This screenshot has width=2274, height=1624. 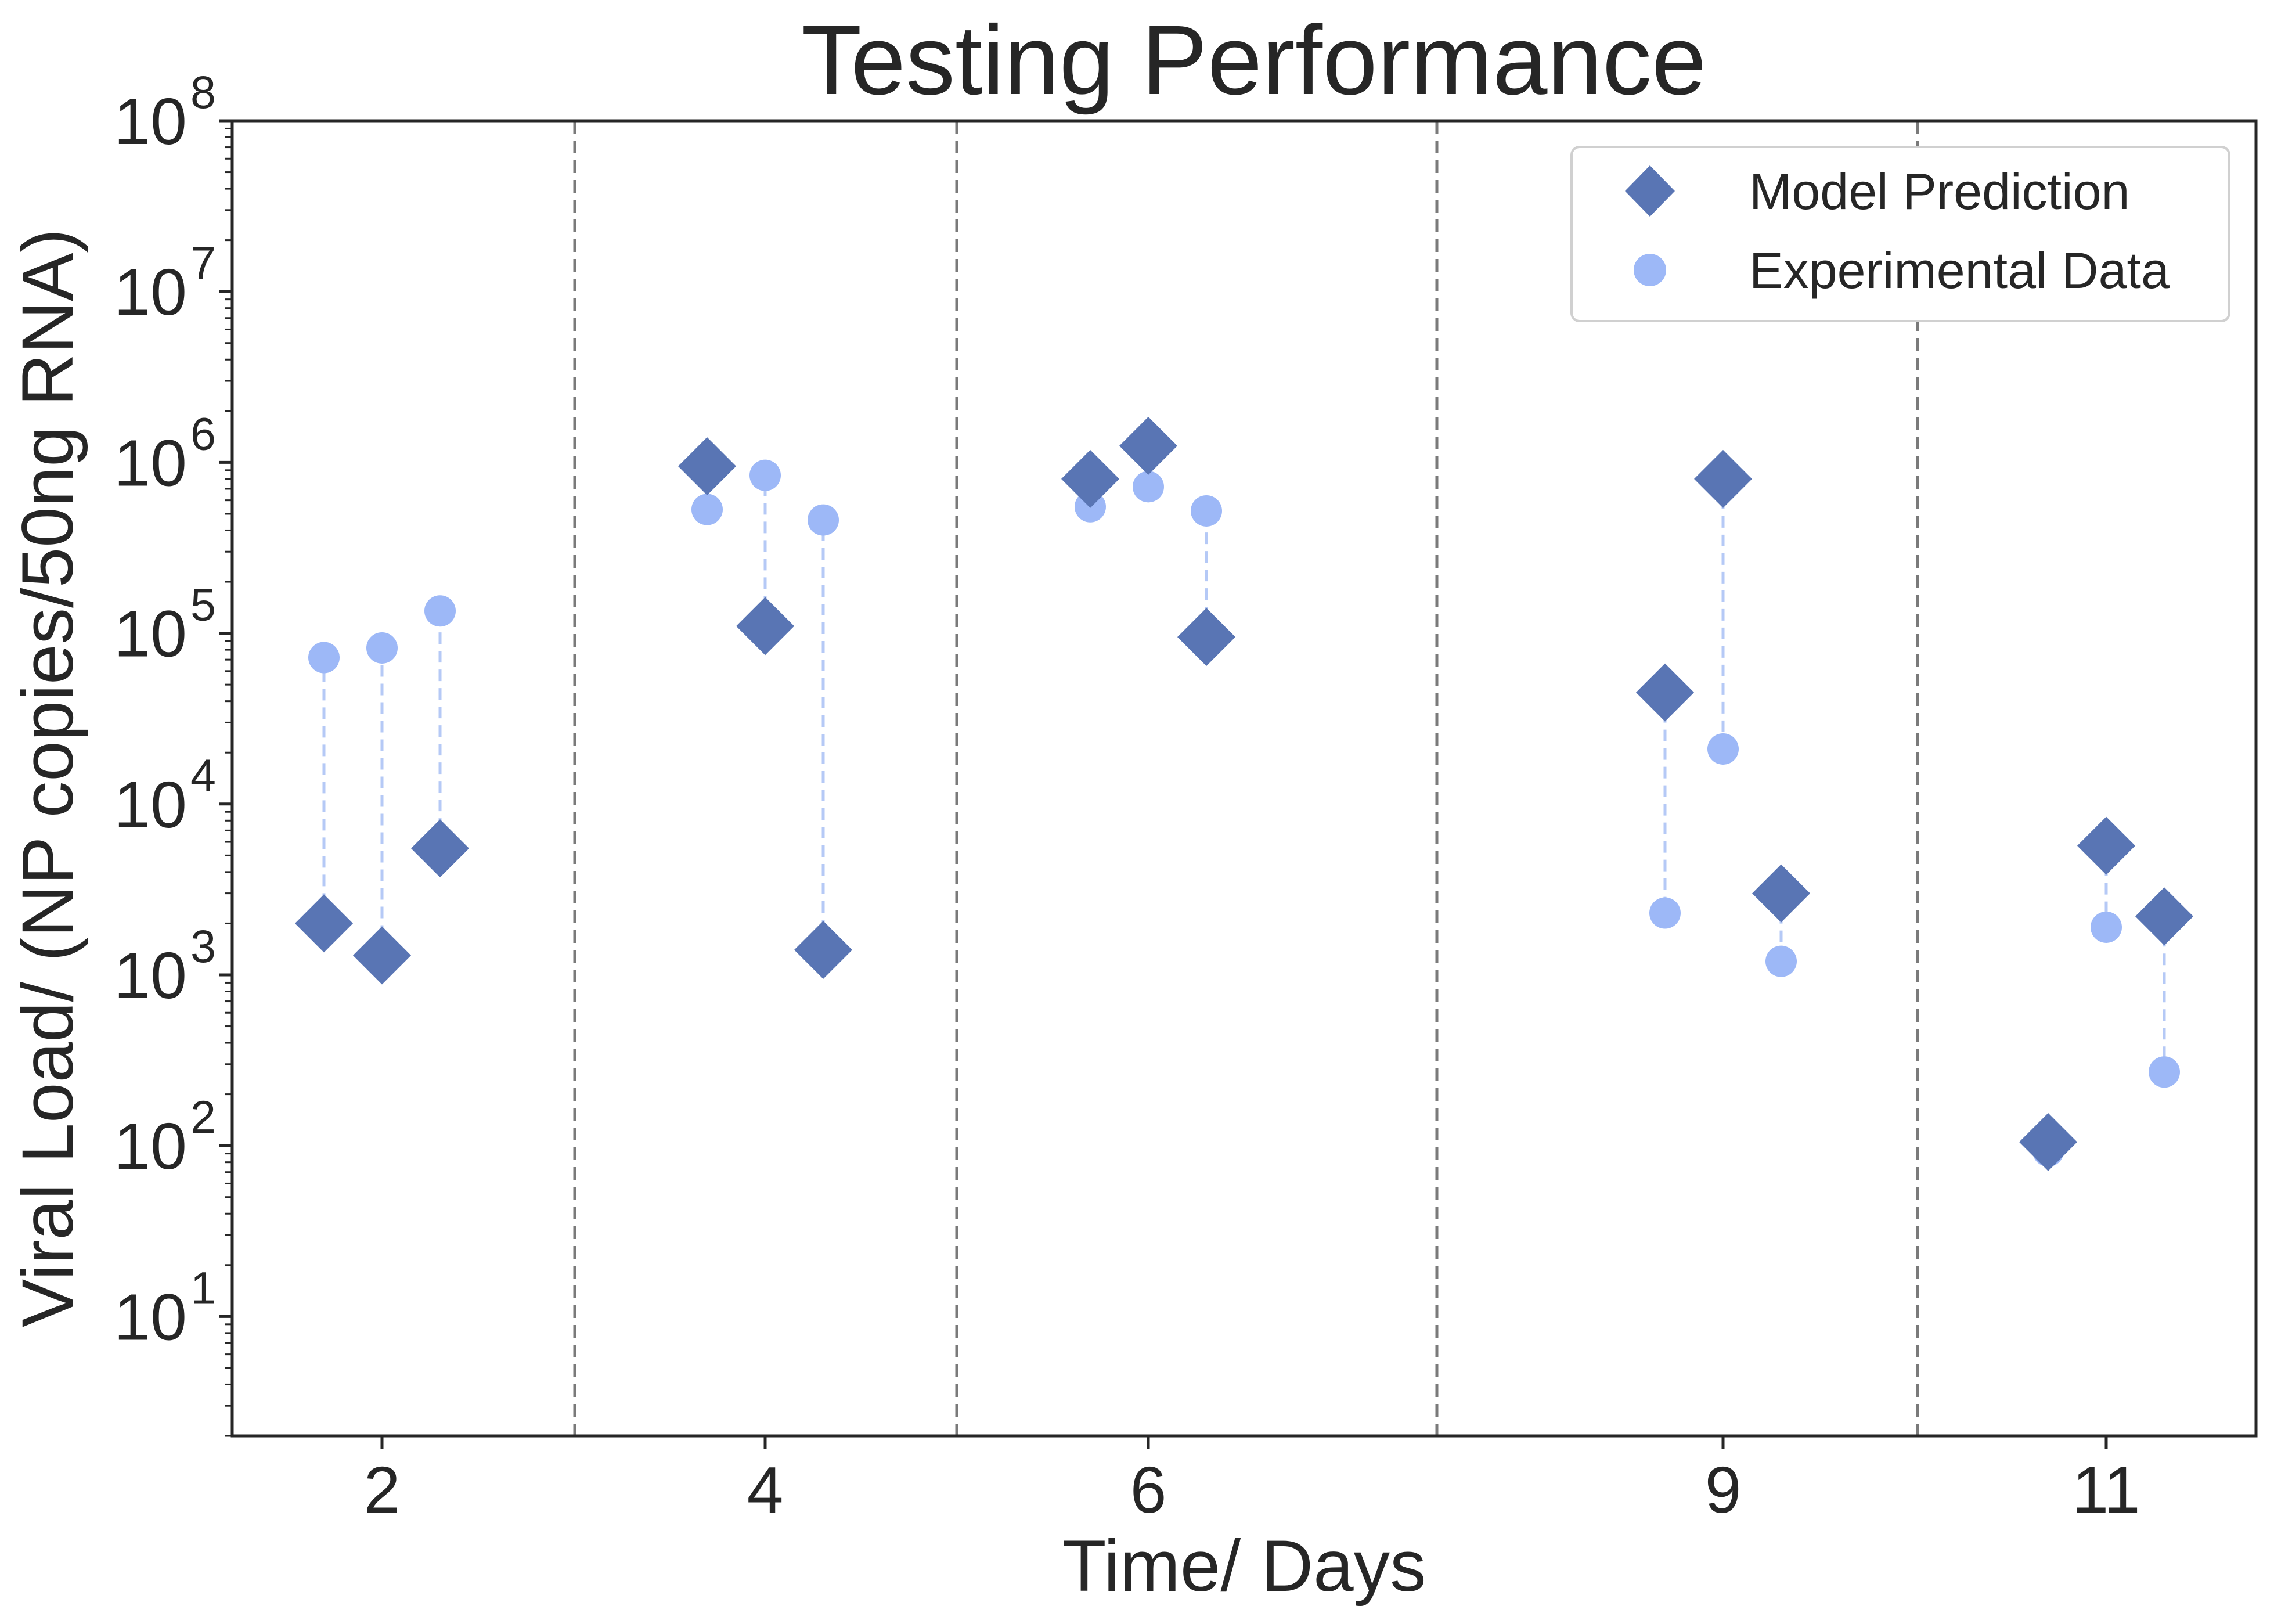 I want to click on y-tick-exponent: 3, so click(x=203, y=946).